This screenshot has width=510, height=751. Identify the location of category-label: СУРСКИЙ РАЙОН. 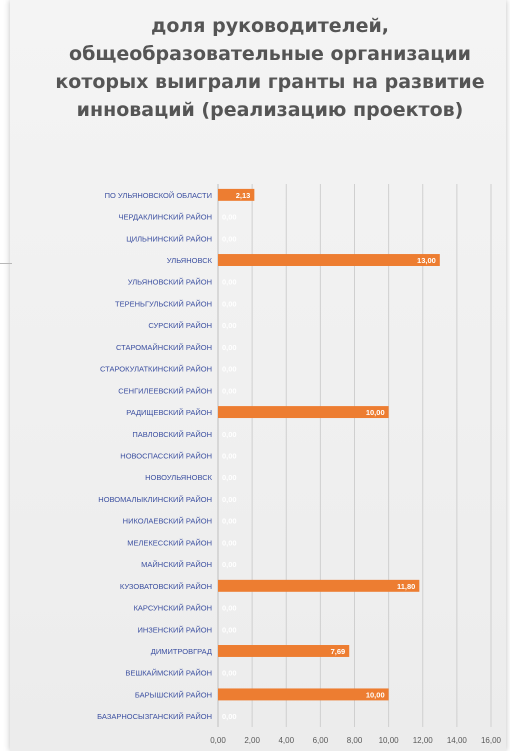
(180, 325).